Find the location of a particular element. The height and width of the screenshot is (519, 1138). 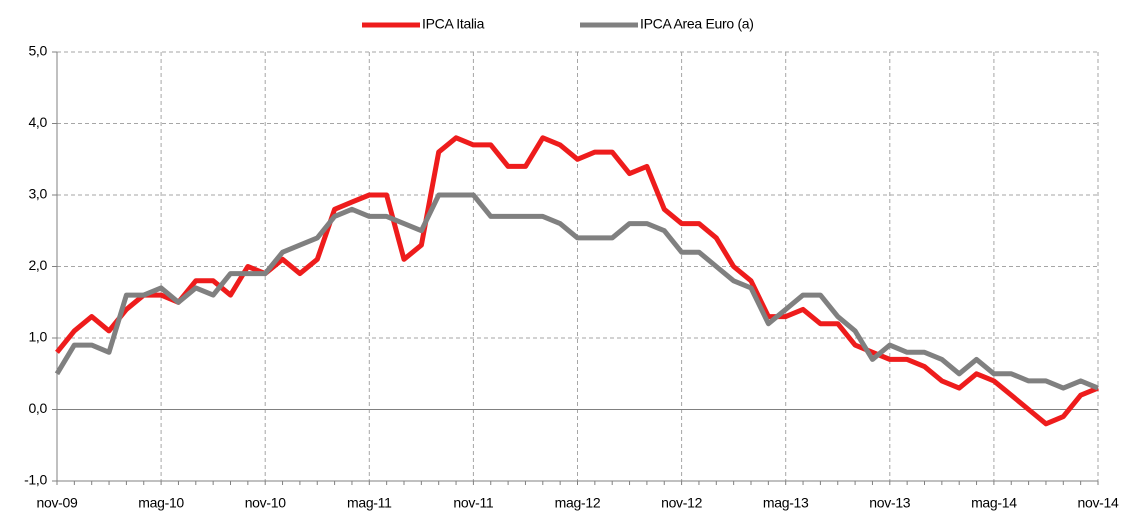

x-tick-label: mag-12 is located at coordinates (578, 503).